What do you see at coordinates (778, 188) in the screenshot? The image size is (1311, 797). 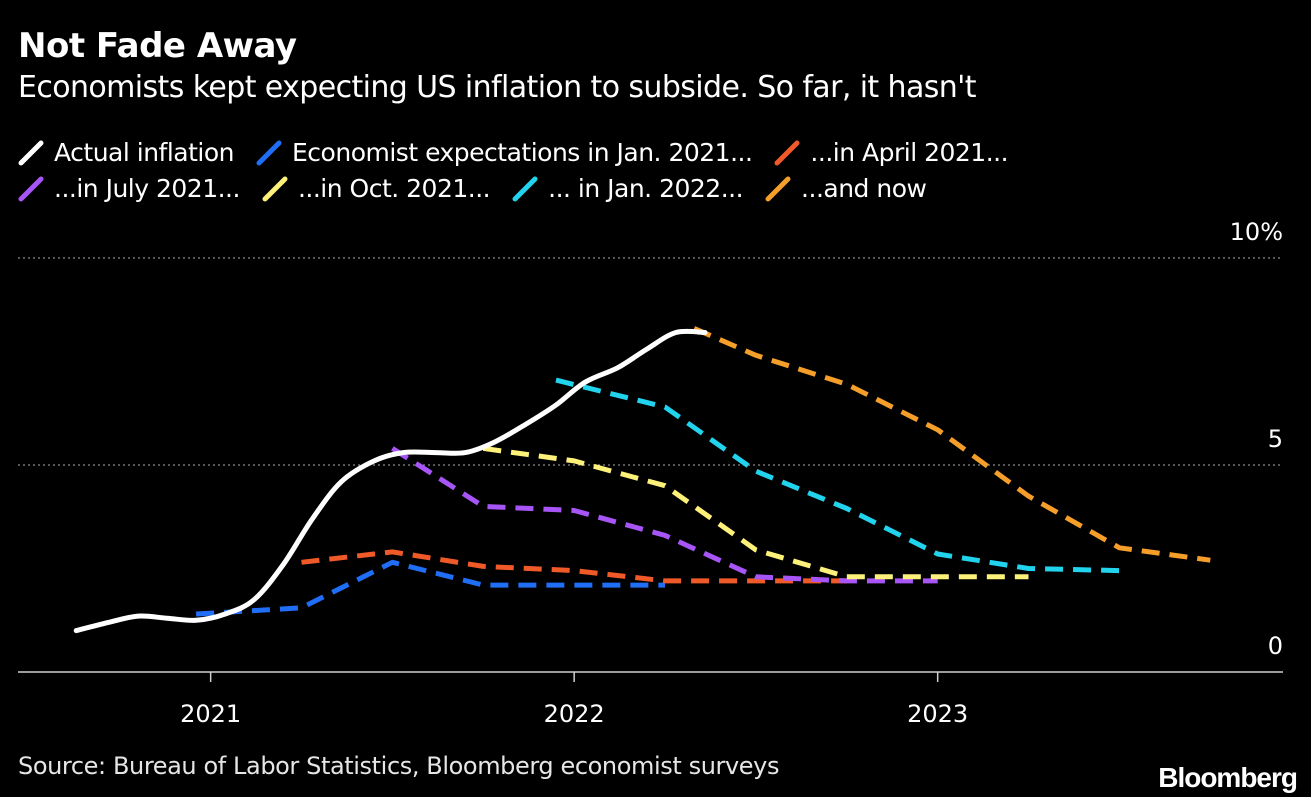 I see `legend-swatch-now` at bounding box center [778, 188].